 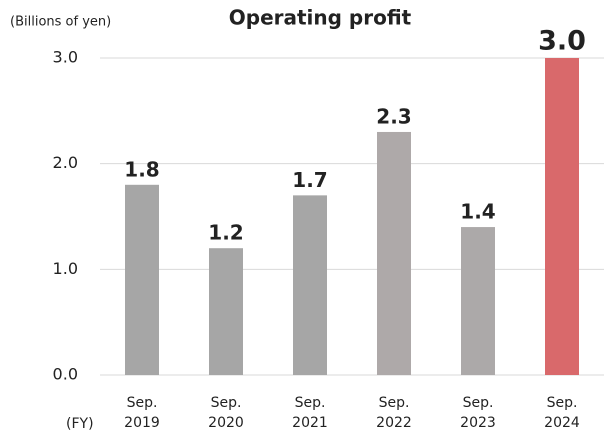 I want to click on unit-label: (Billions of yen), so click(x=60, y=22).